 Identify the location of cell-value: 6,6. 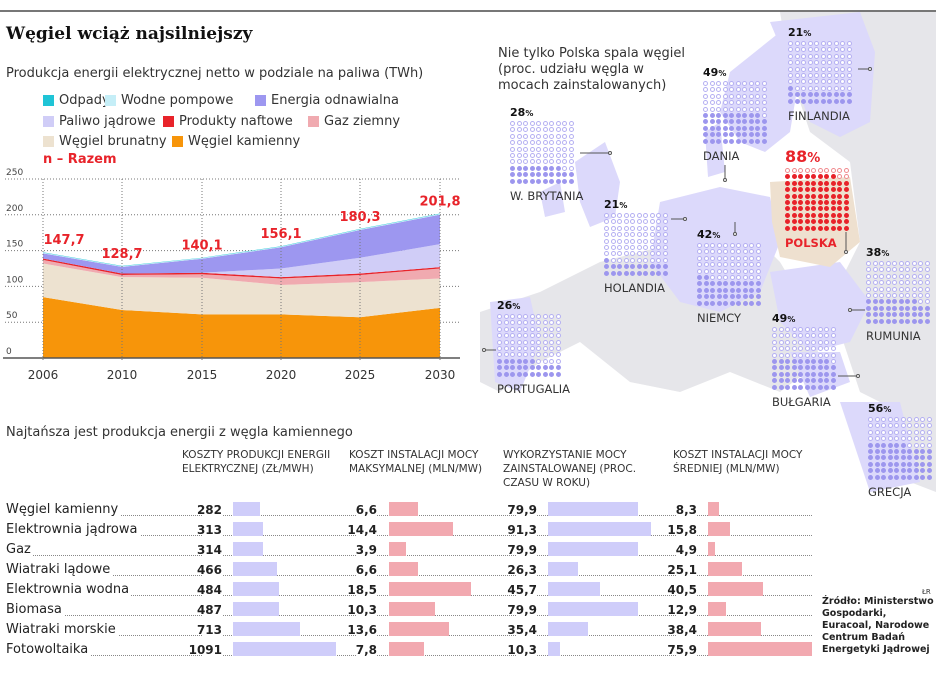
(352, 570).